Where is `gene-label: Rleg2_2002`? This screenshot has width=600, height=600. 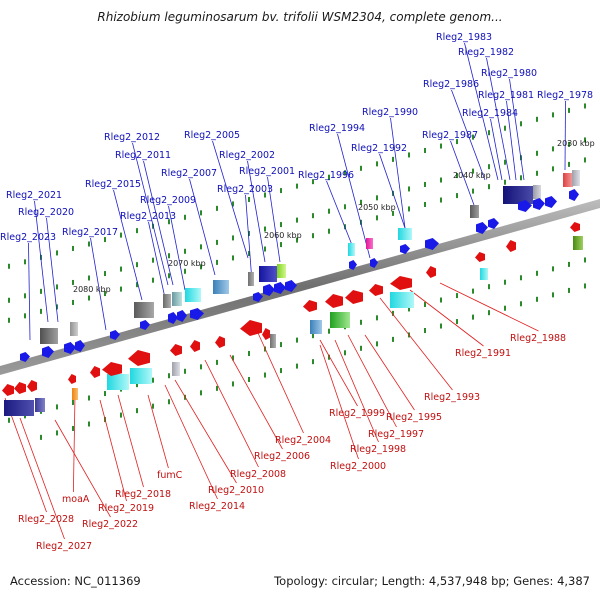
gene-label: Rleg2_2002 is located at coordinates (247, 155).